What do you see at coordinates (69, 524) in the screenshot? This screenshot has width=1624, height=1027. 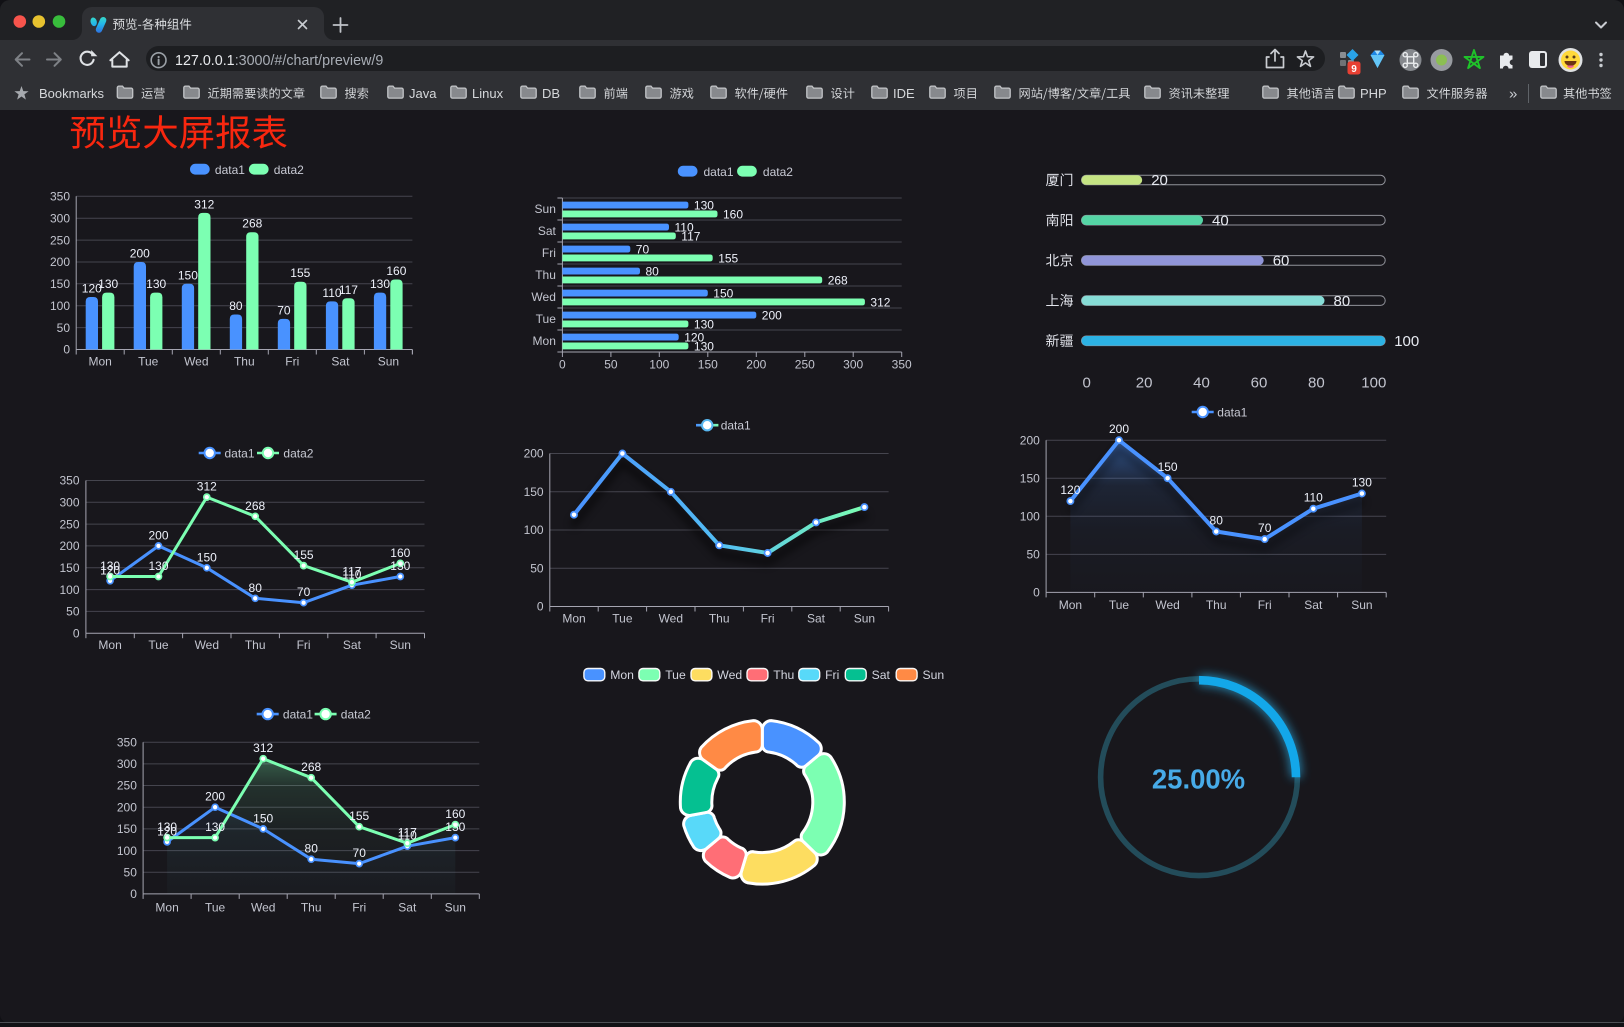 I see `svg-text: 250` at bounding box center [69, 524].